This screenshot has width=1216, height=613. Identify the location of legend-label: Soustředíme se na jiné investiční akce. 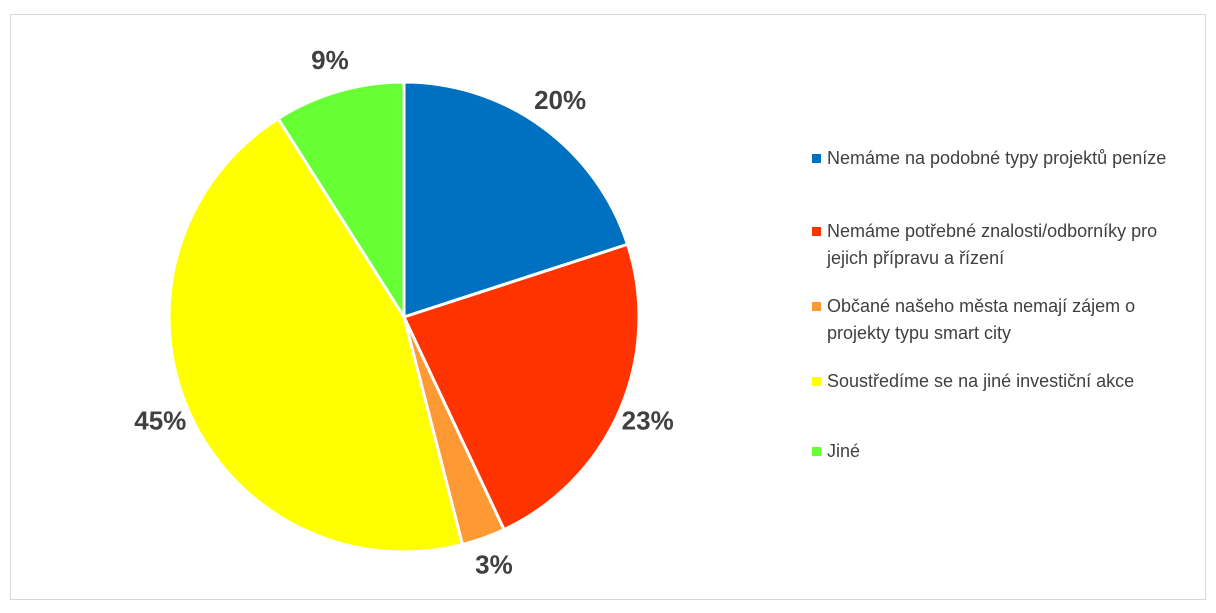
(981, 381).